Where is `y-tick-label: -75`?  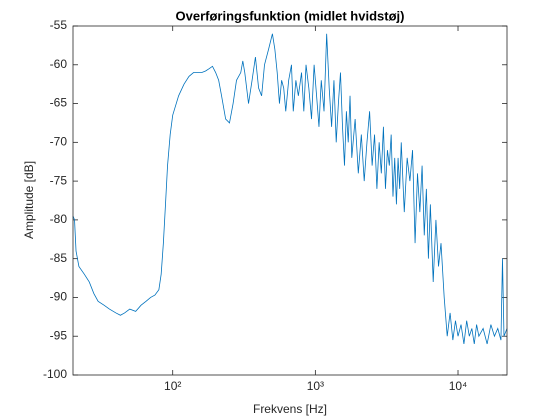 y-tick-label: -75 is located at coordinates (59, 180).